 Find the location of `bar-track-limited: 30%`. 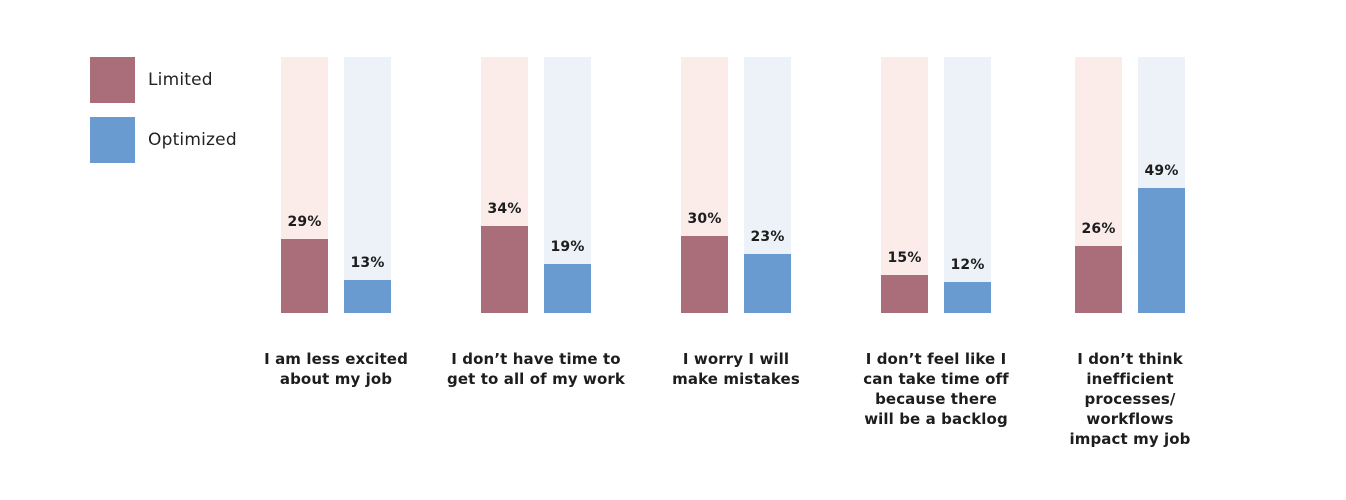

bar-track-limited: 30% is located at coordinates (704, 185).